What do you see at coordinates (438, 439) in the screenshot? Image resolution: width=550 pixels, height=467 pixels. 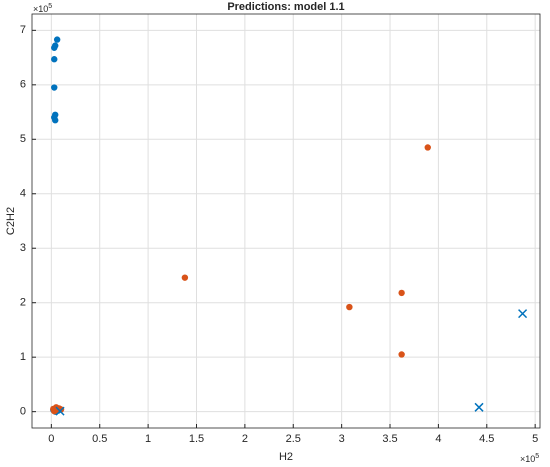 I see `x-tick-label: 4` at bounding box center [438, 439].